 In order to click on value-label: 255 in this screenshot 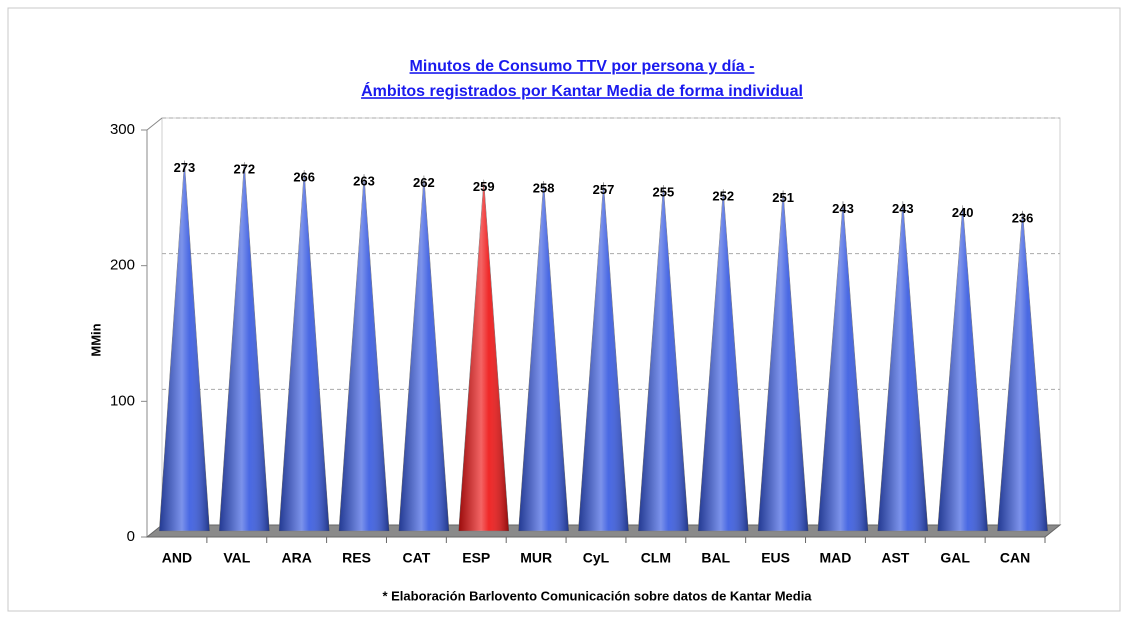, I will do `click(664, 191)`.